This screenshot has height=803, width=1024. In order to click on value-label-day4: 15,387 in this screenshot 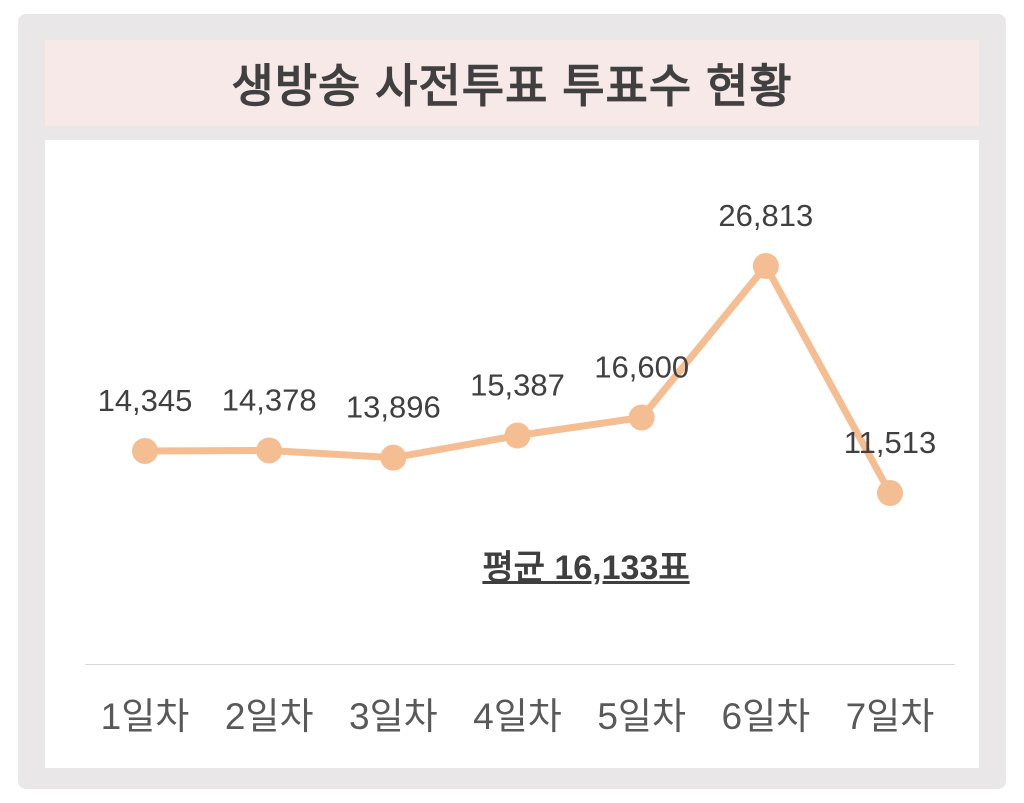, I will do `click(517, 385)`.